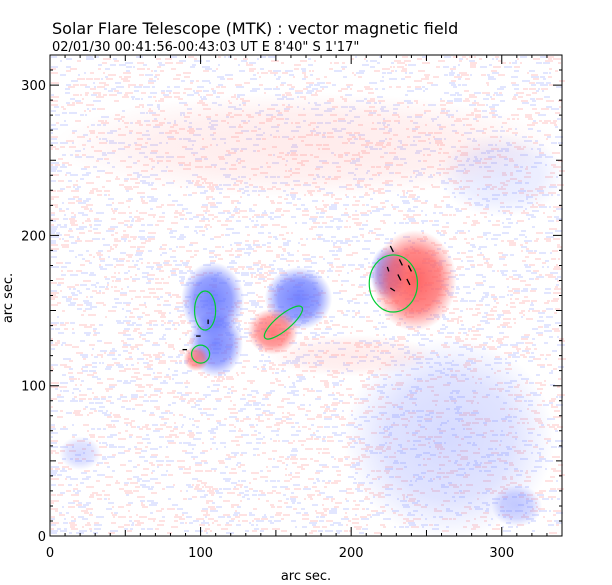 This screenshot has width=612, height=585. I want to click on x-tick-label: 300, so click(501, 553).